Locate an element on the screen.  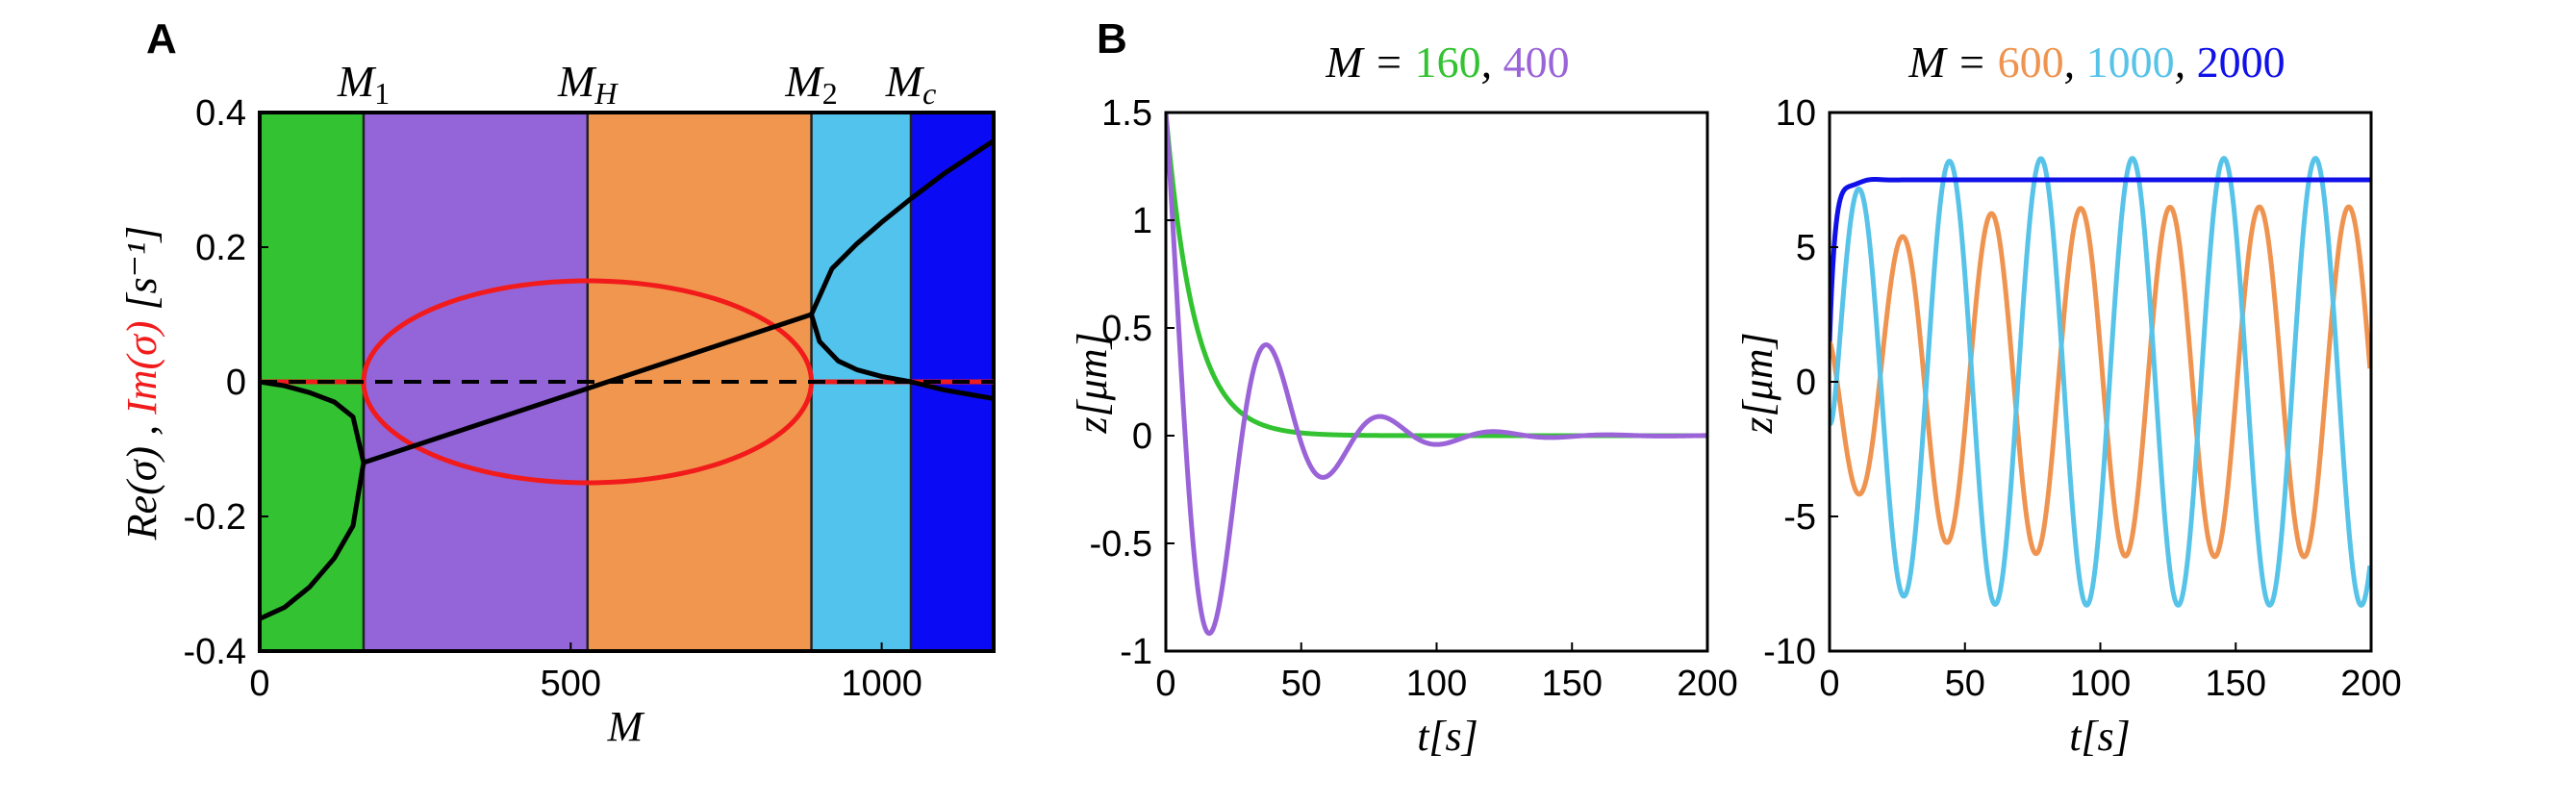
panel-b-right-series-group is located at coordinates (2100, 382).